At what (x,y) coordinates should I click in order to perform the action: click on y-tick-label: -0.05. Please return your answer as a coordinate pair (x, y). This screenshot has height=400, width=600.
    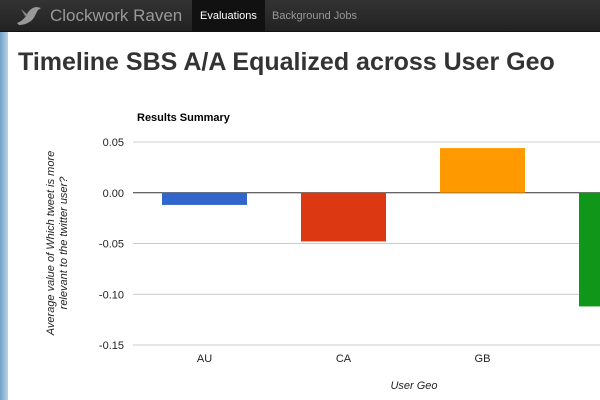
    Looking at the image, I should click on (111, 245).